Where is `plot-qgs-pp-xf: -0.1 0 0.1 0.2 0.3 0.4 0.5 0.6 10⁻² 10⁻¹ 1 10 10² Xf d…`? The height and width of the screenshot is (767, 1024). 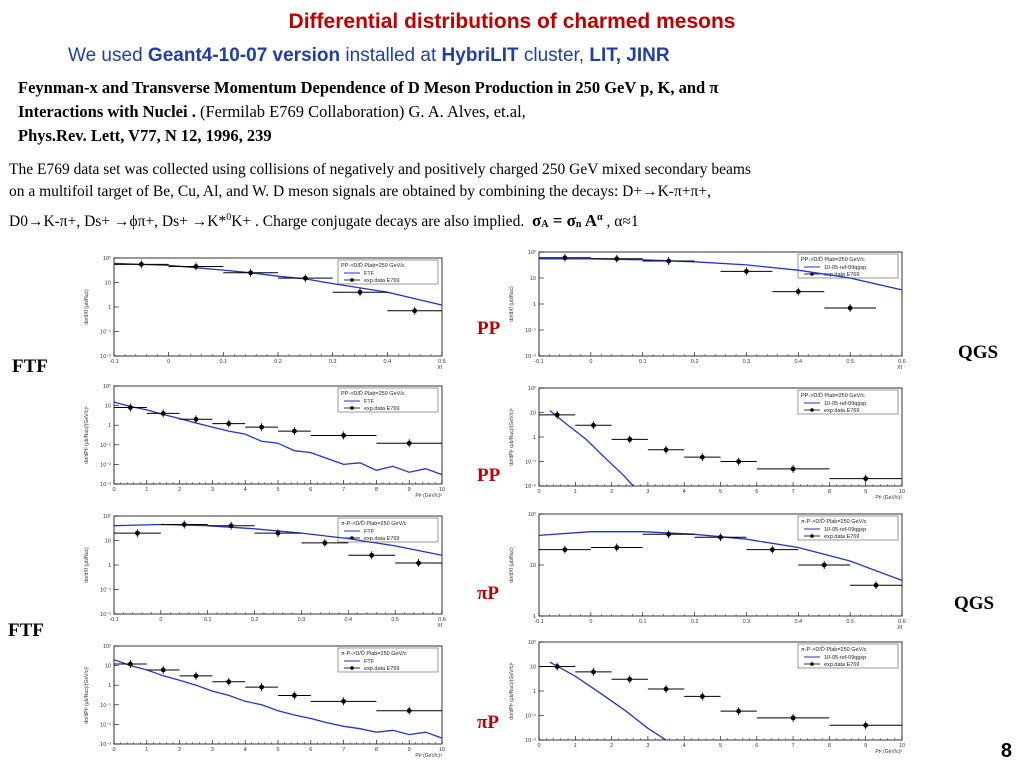
plot-qgs-pp-xf: -0.1 0 0.1 0.2 0.3 0.4 0.5 0.6 10⁻² 10⁻¹ 1 10 10² Xf d… is located at coordinates (707, 310).